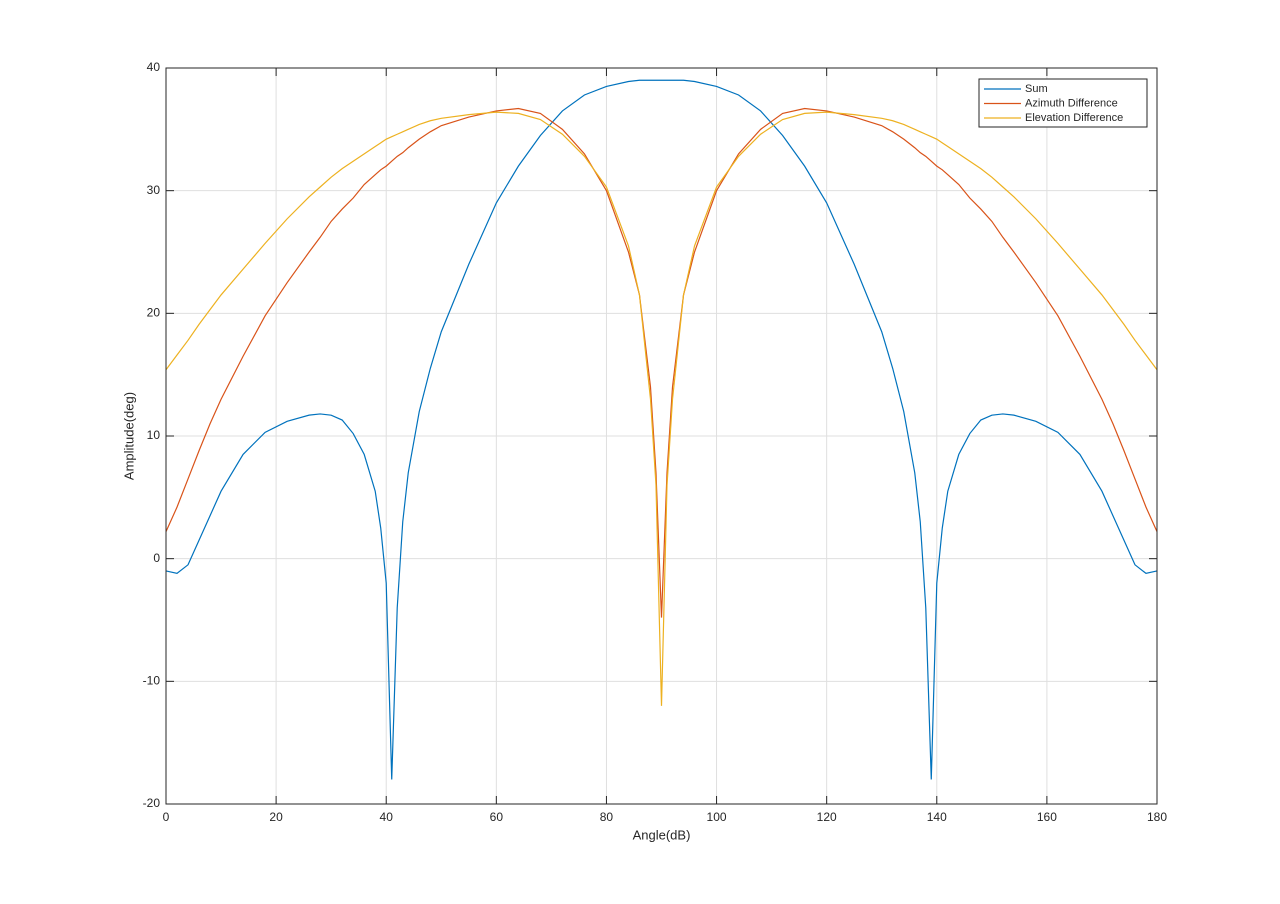  What do you see at coordinates (1036, 89) in the screenshot?
I see `legend-label: Sum` at bounding box center [1036, 89].